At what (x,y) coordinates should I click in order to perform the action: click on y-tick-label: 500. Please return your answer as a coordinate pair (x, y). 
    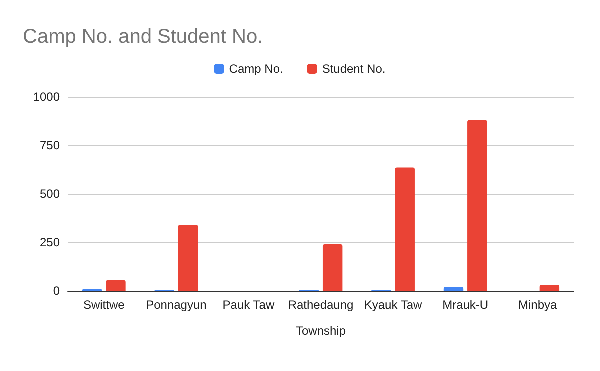
    Looking at the image, I should click on (50, 194).